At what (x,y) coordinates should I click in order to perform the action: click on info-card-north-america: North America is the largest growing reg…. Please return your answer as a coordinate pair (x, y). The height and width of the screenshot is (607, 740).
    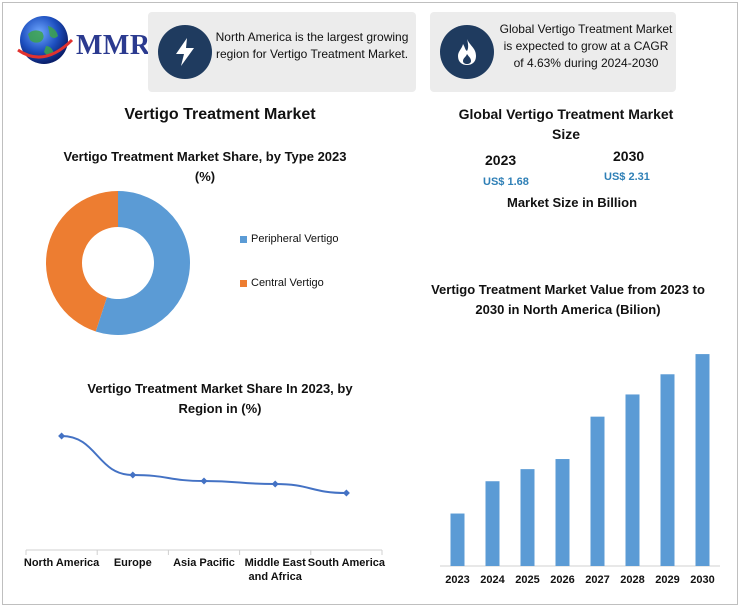
    Looking at the image, I should click on (282, 52).